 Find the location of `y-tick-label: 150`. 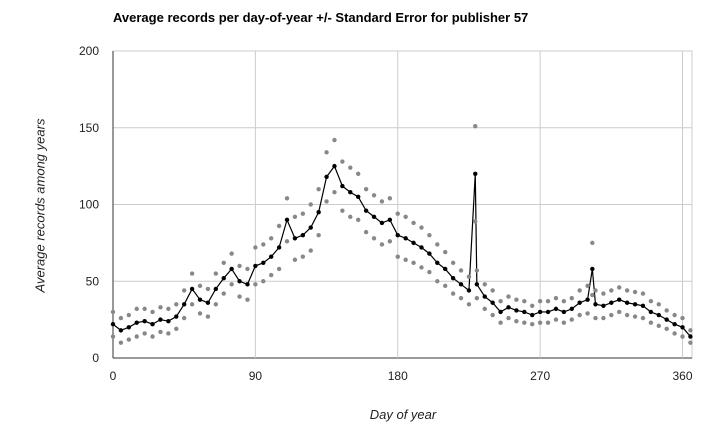

y-tick-label: 150 is located at coordinates (89, 128).